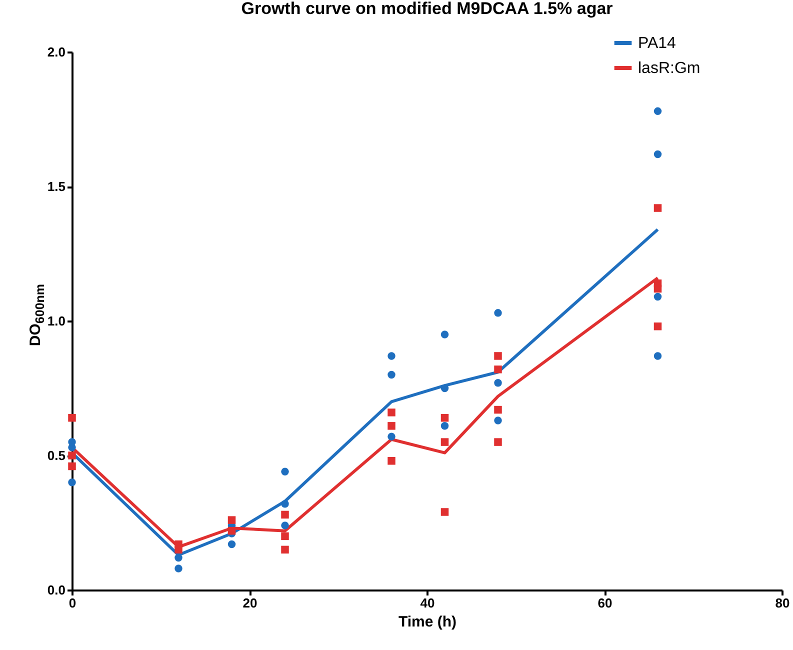 The image size is (793, 650). What do you see at coordinates (56, 321) in the screenshot?
I see `y-tick-label: 1.0` at bounding box center [56, 321].